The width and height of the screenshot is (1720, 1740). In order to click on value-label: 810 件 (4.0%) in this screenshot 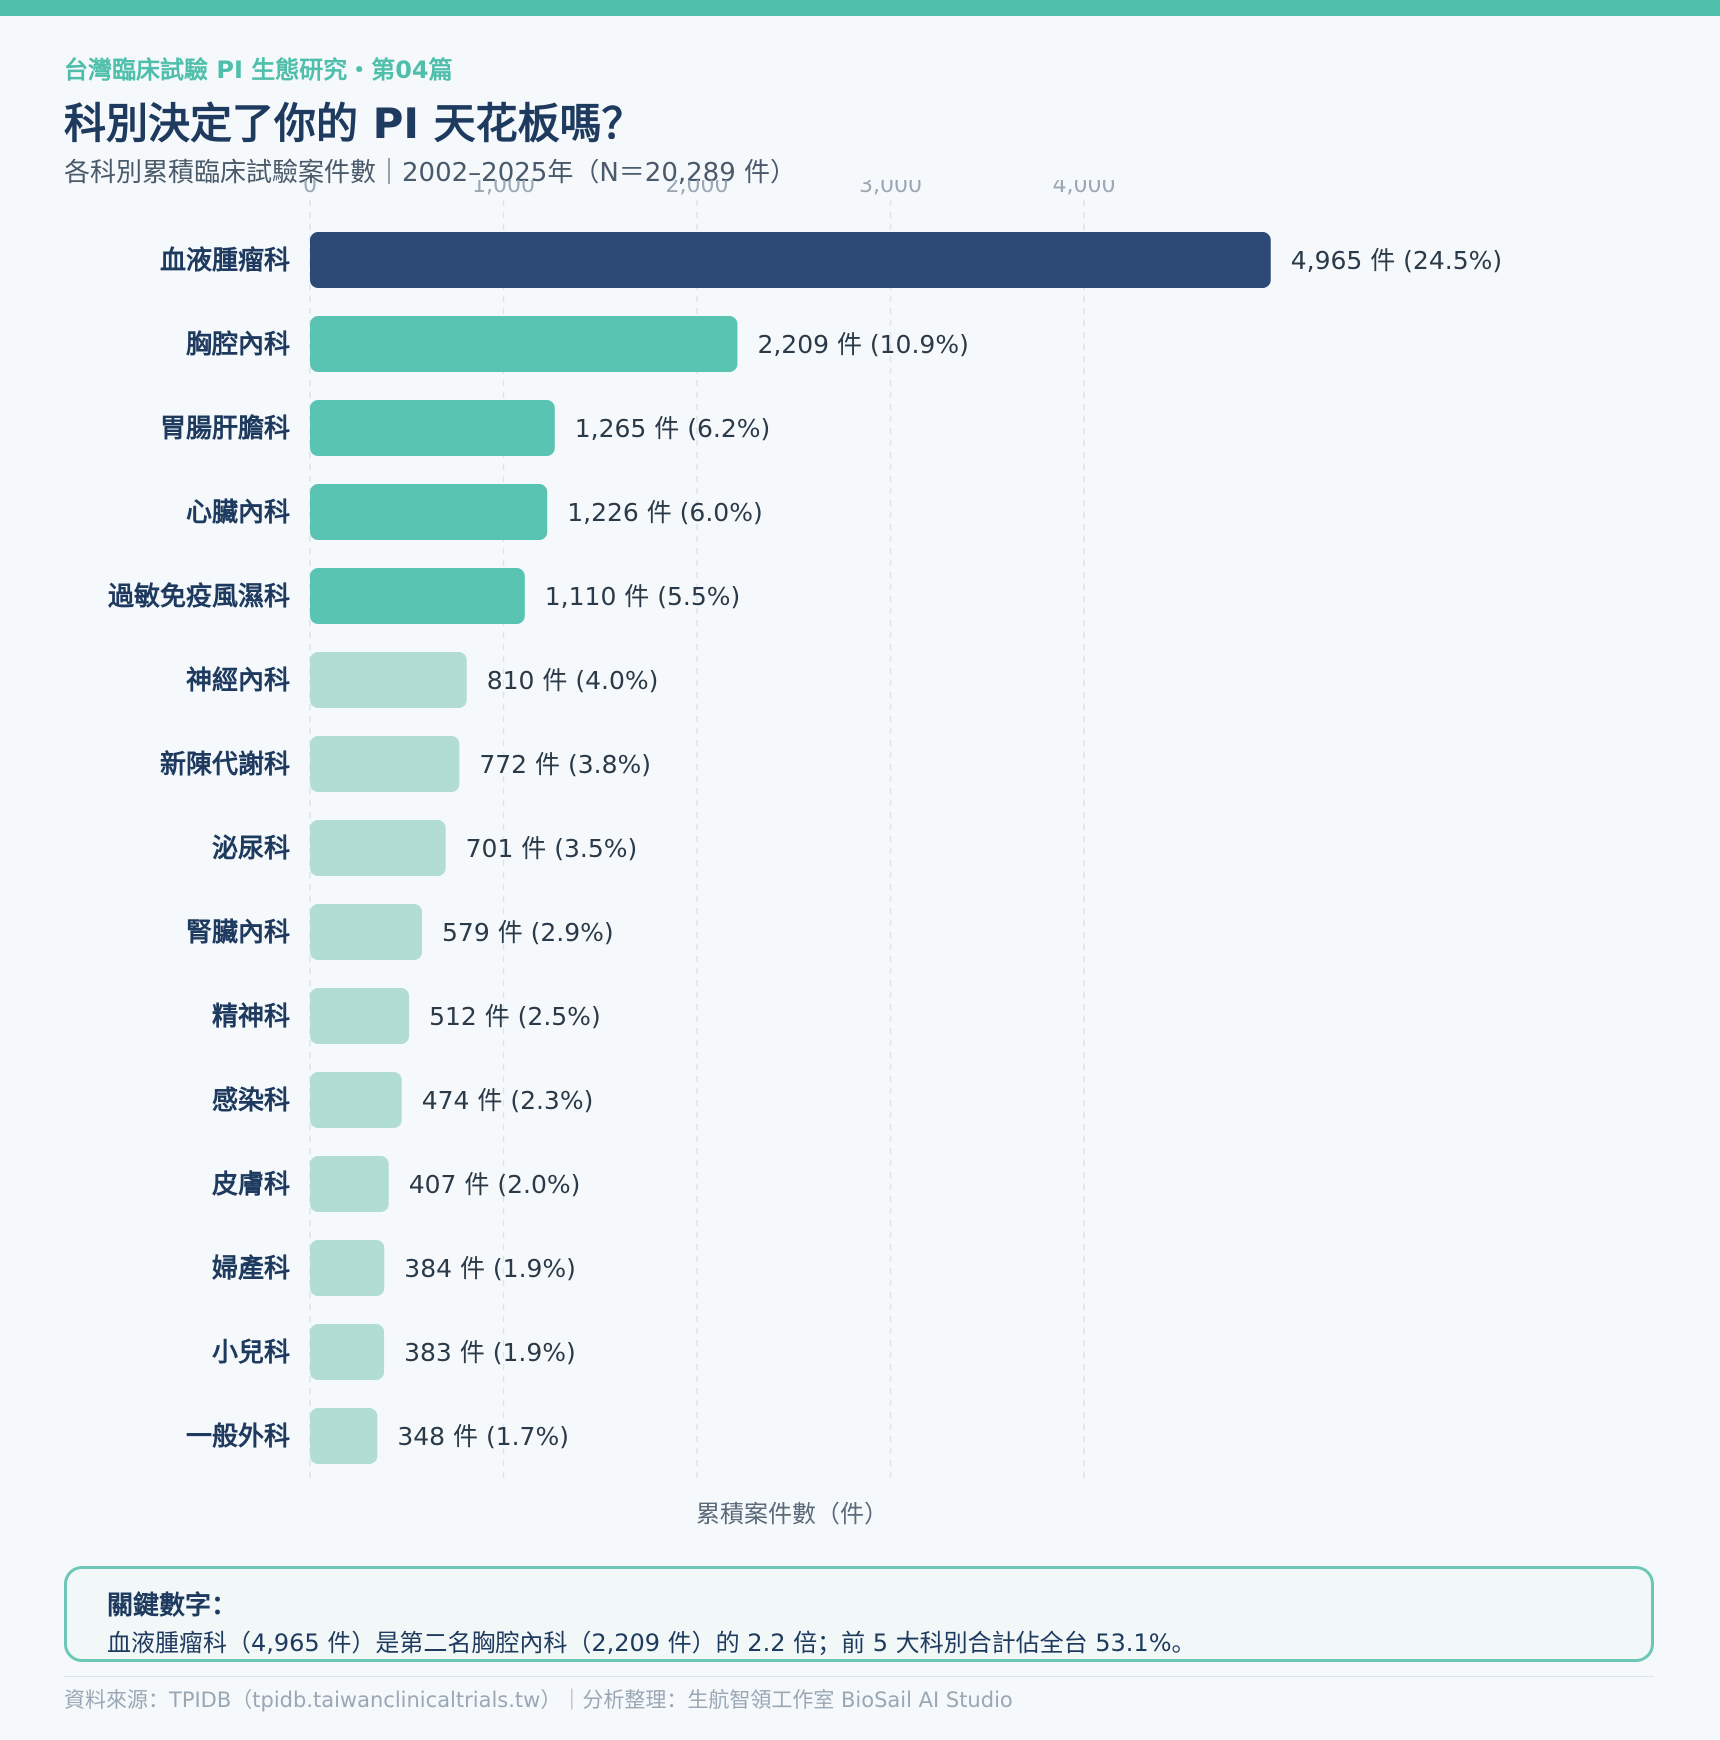, I will do `click(573, 680)`.